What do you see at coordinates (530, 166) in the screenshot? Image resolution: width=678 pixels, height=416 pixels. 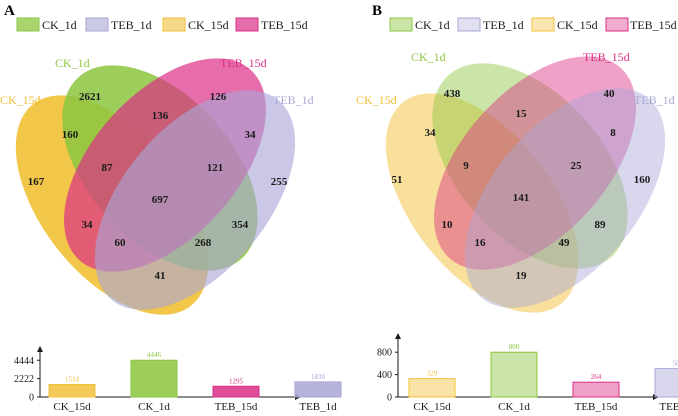 I see `venn-b-ellipse-ck-1d` at bounding box center [530, 166].